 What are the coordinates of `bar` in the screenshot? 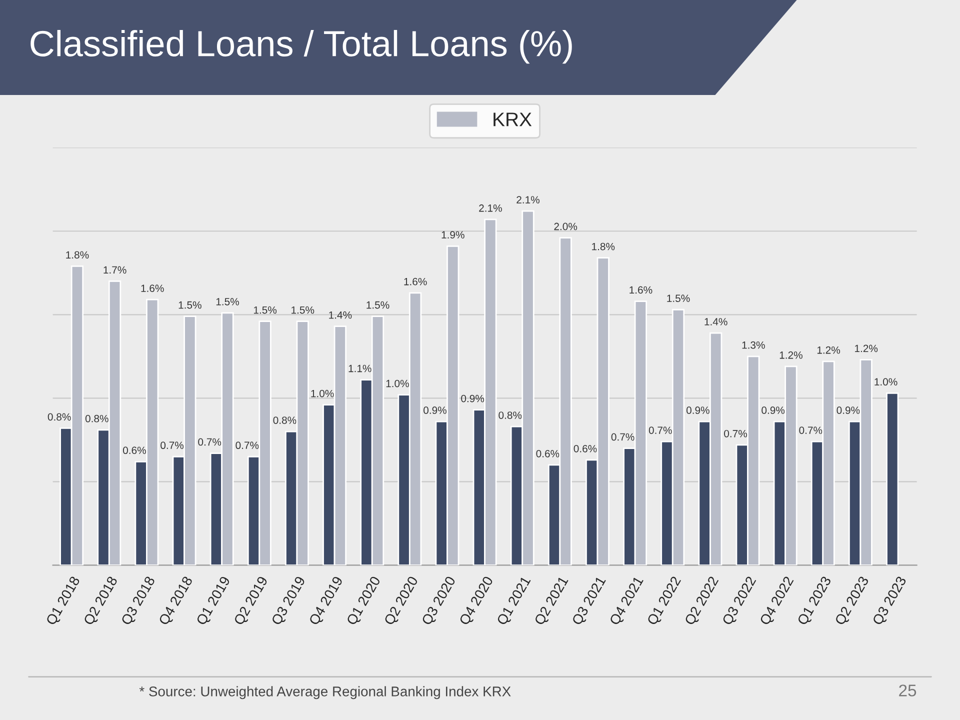 It's located at (892, 479).